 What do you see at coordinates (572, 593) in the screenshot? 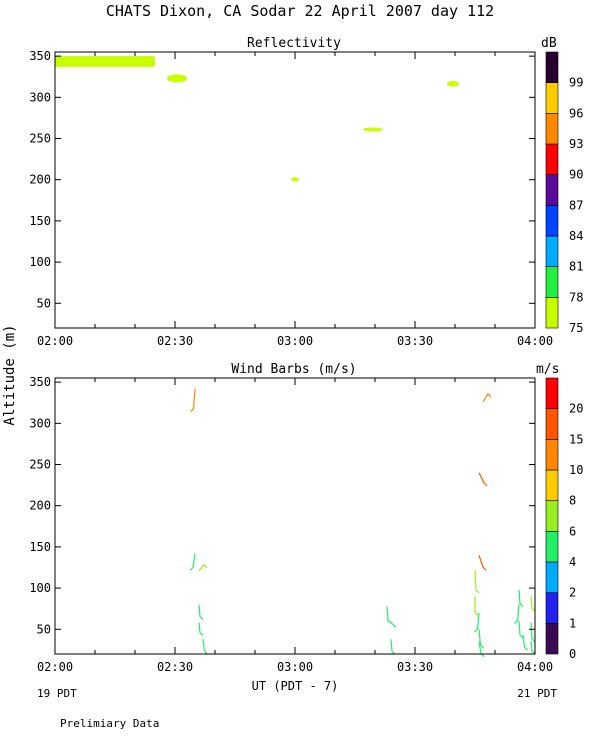
I see `colorbar-label: 2` at bounding box center [572, 593].